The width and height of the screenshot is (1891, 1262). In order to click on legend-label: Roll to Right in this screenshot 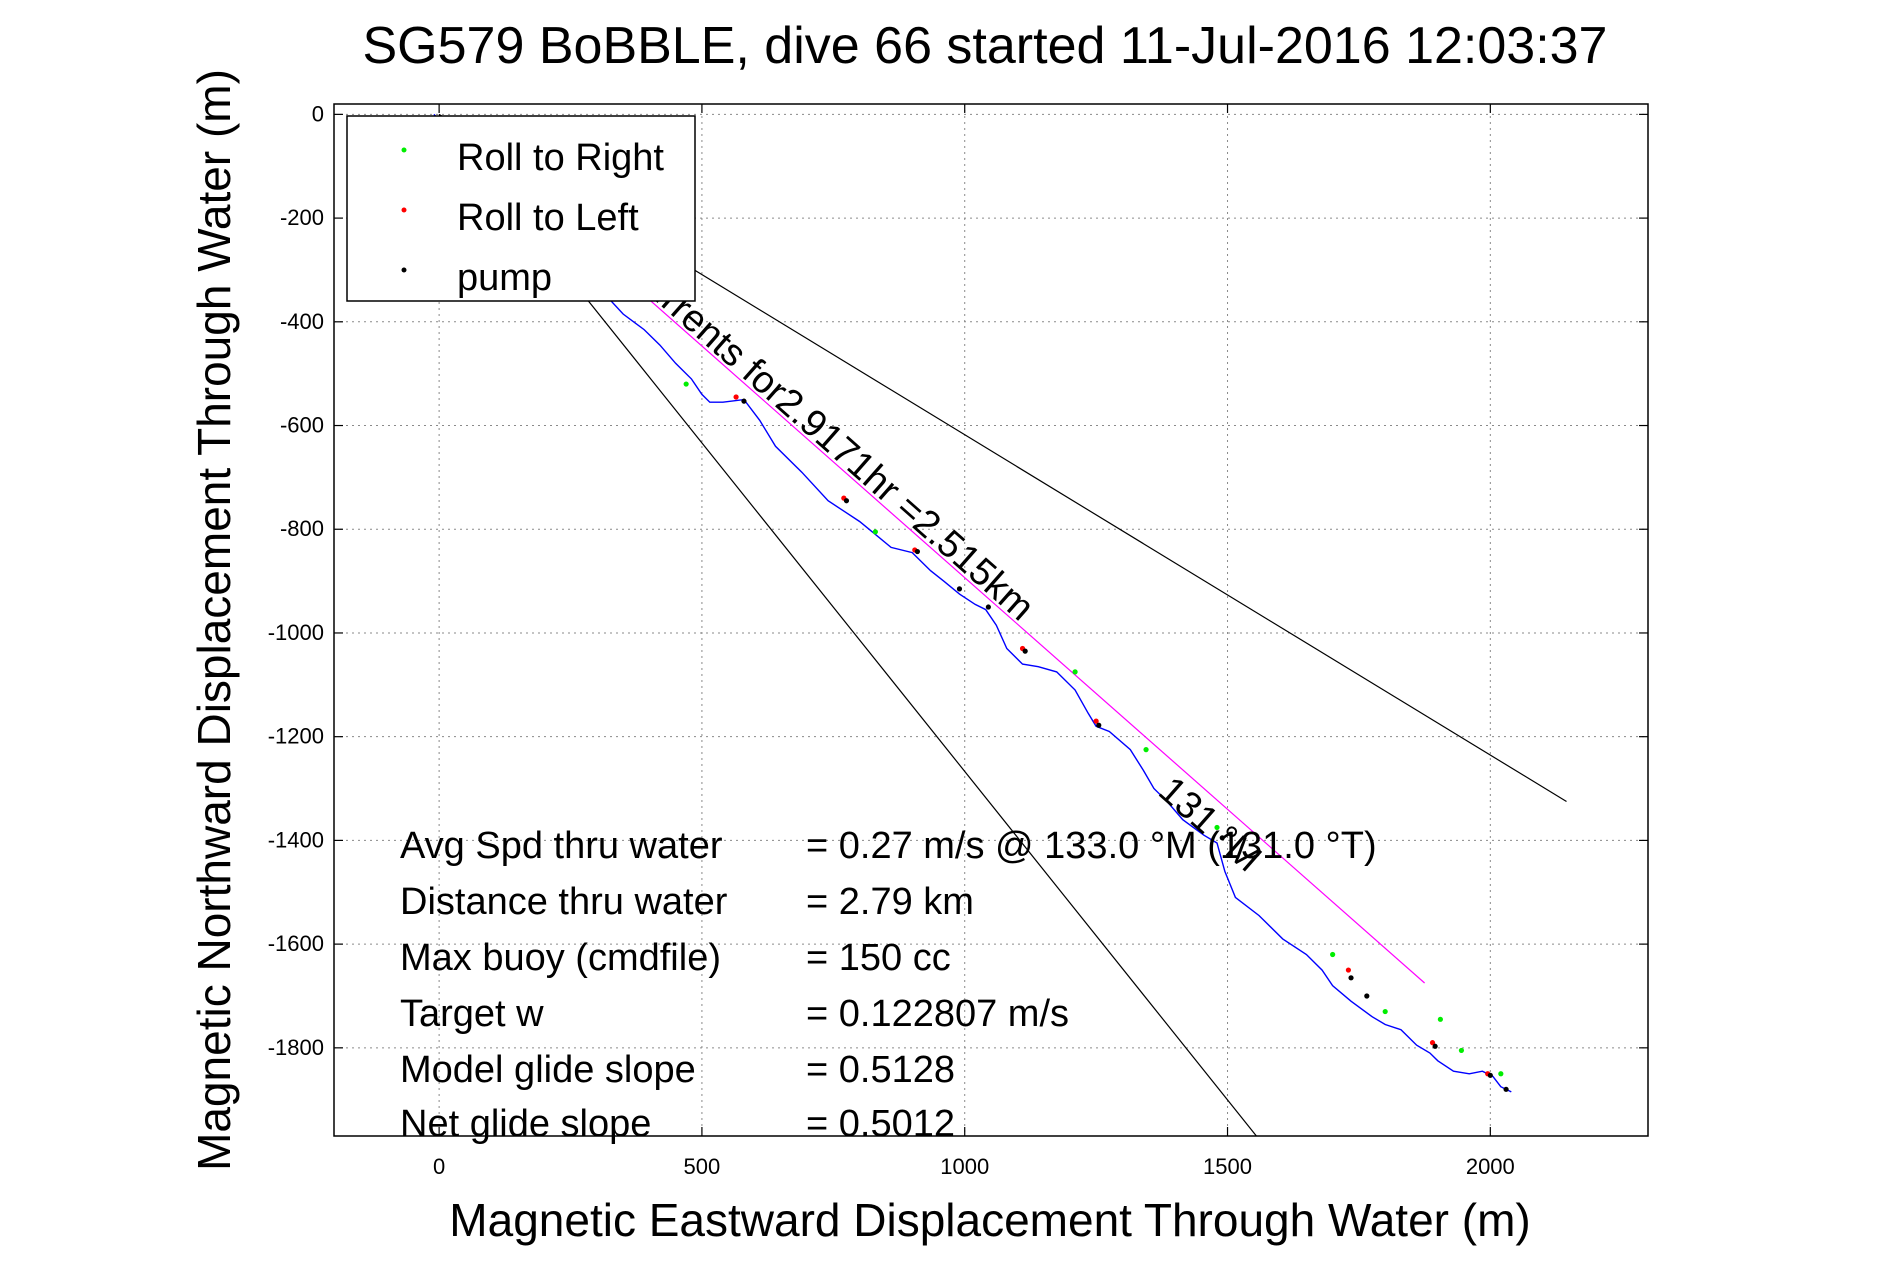, I will do `click(560, 158)`.